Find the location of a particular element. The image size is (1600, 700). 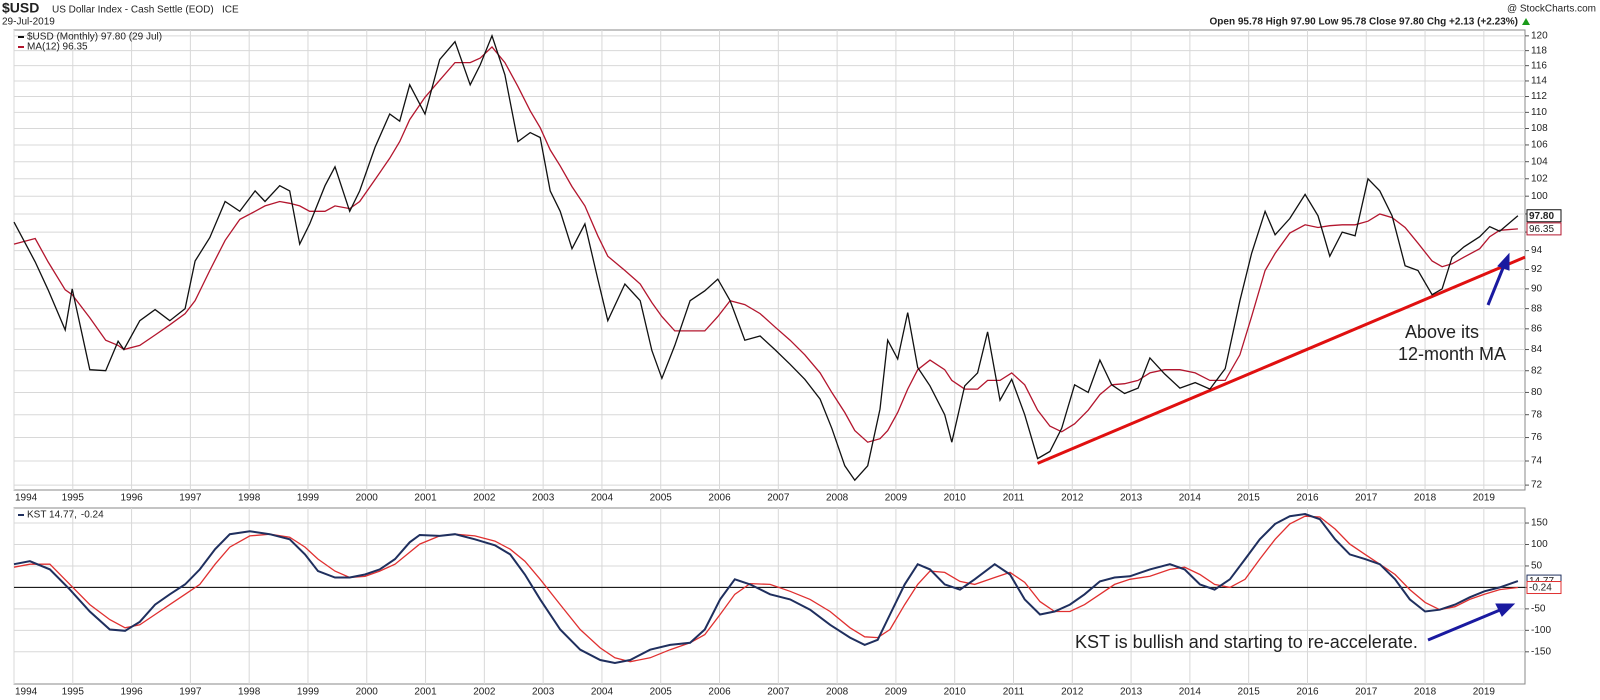

y-tick-label: -150 is located at coordinates (1541, 651).